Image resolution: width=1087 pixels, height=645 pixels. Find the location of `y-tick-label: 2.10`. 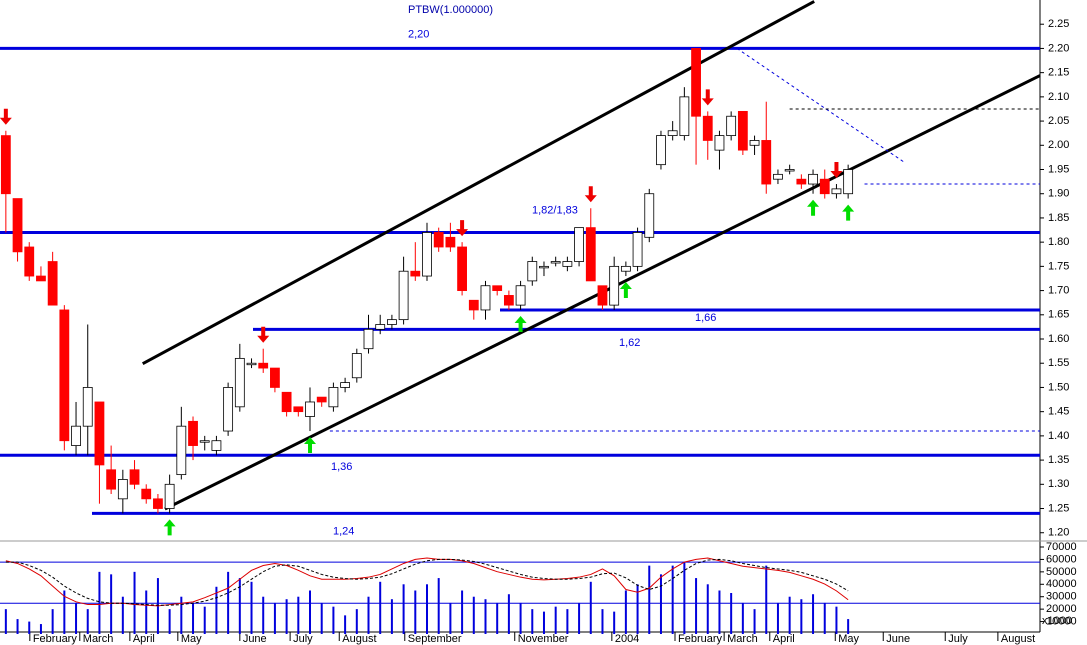

y-tick-label: 2.10 is located at coordinates (1058, 97).